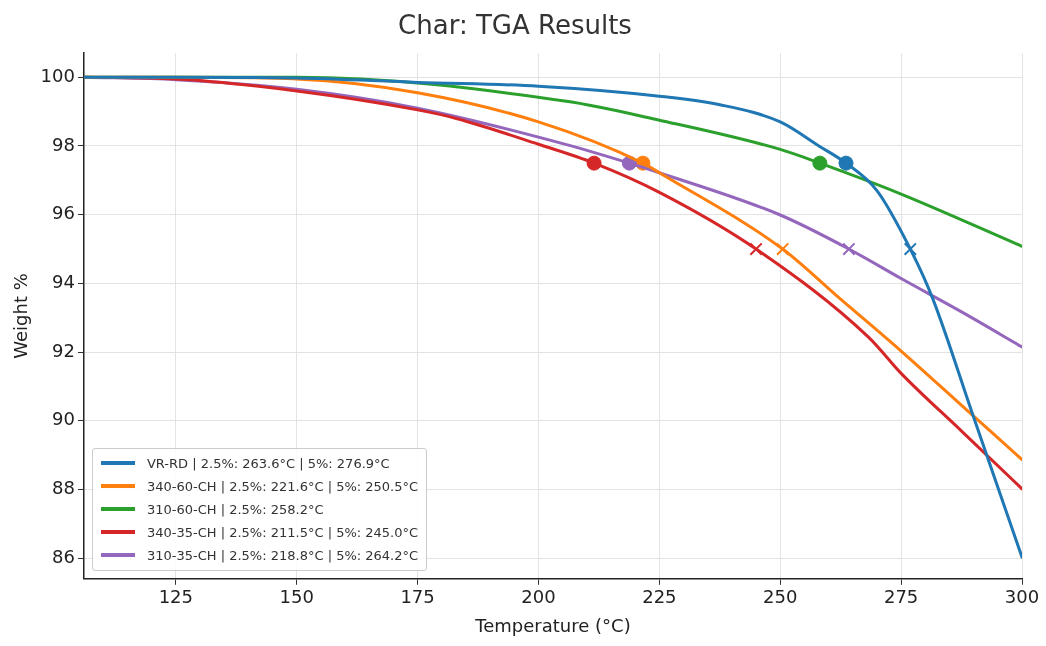  I want to click on legend-label: 340-60-CH | 2.5%: 221.6°C | 5%: 250.5°C, so click(282, 486).